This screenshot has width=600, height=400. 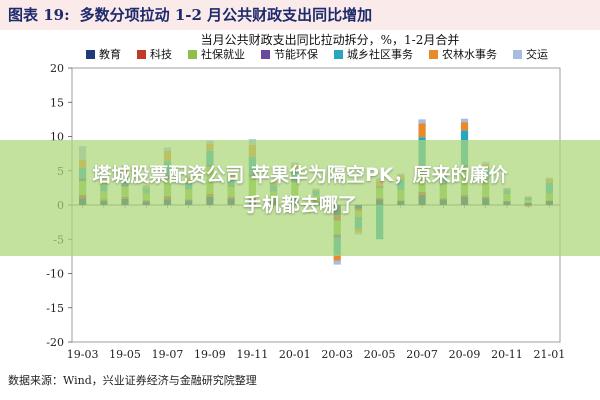 I want to click on x-tick-label-8: 20-07, so click(x=422, y=354).